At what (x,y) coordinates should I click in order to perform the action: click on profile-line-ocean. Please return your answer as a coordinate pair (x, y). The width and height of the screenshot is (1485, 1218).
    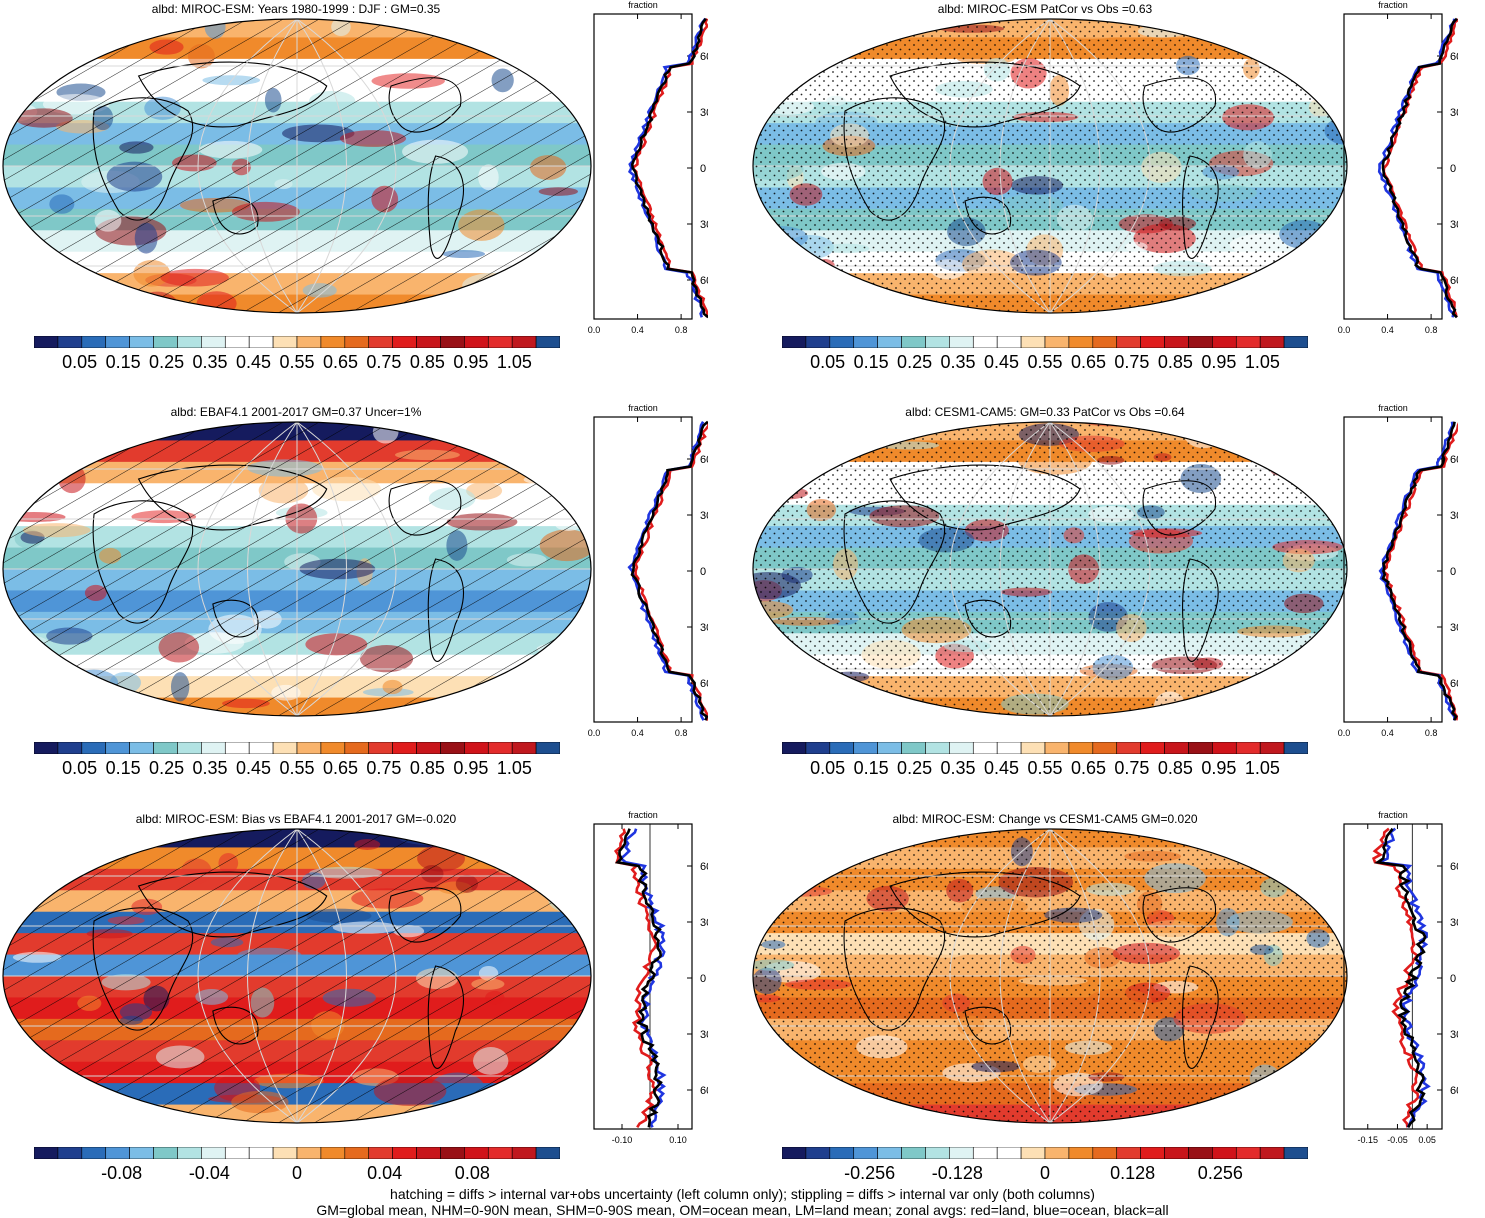
    Looking at the image, I should click on (667, 167).